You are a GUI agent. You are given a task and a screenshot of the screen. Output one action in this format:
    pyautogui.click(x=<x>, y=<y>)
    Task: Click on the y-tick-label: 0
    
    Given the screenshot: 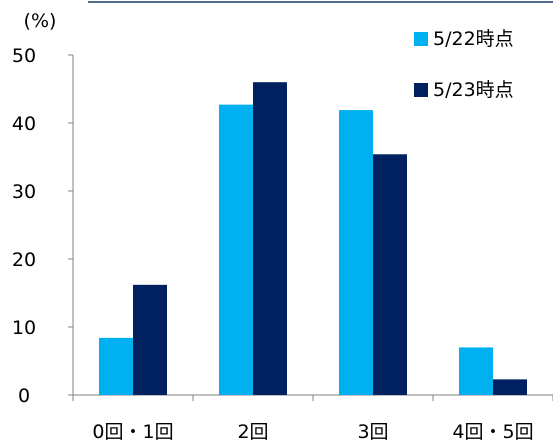 What is the action you would take?
    pyautogui.click(x=24, y=396)
    